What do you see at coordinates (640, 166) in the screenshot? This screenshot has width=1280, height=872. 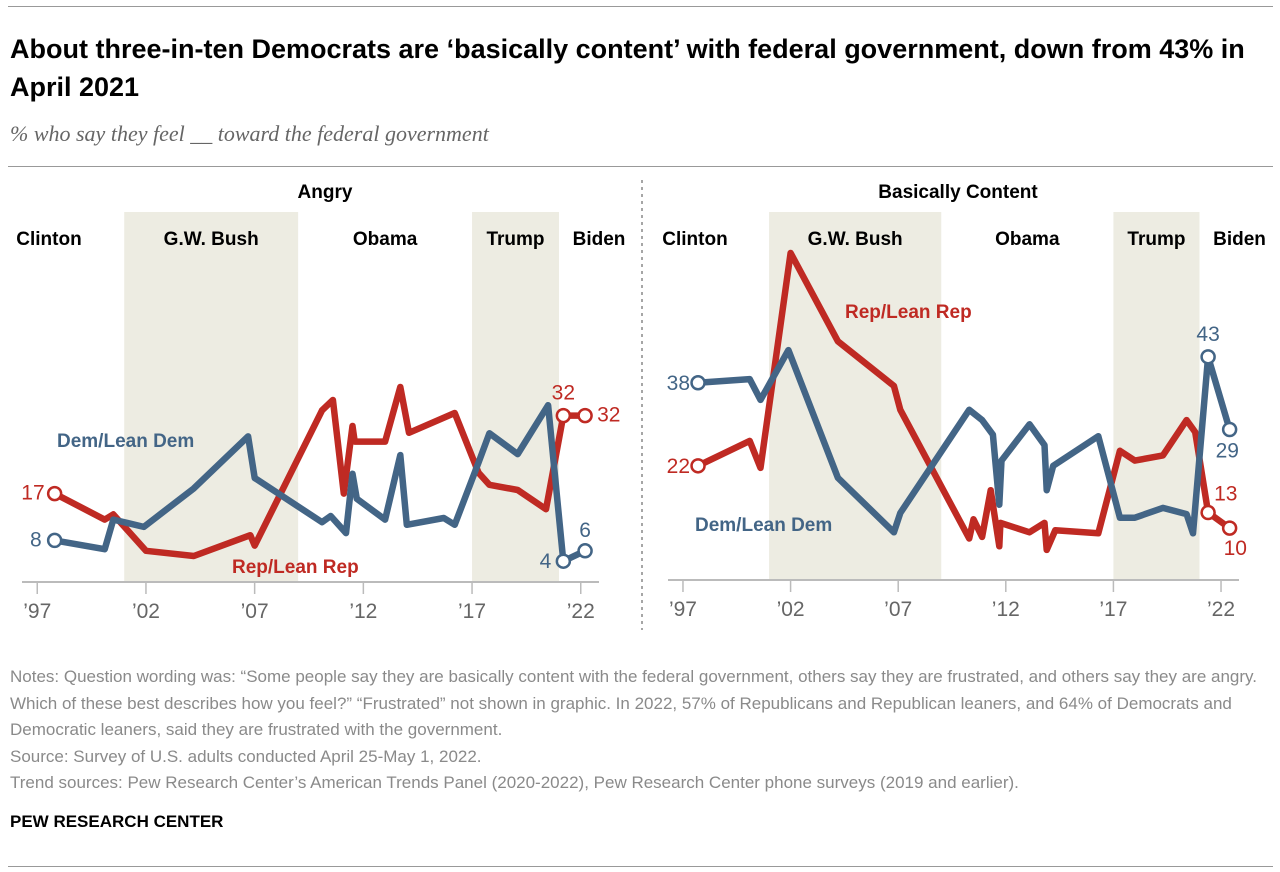 I see `header-rule` at bounding box center [640, 166].